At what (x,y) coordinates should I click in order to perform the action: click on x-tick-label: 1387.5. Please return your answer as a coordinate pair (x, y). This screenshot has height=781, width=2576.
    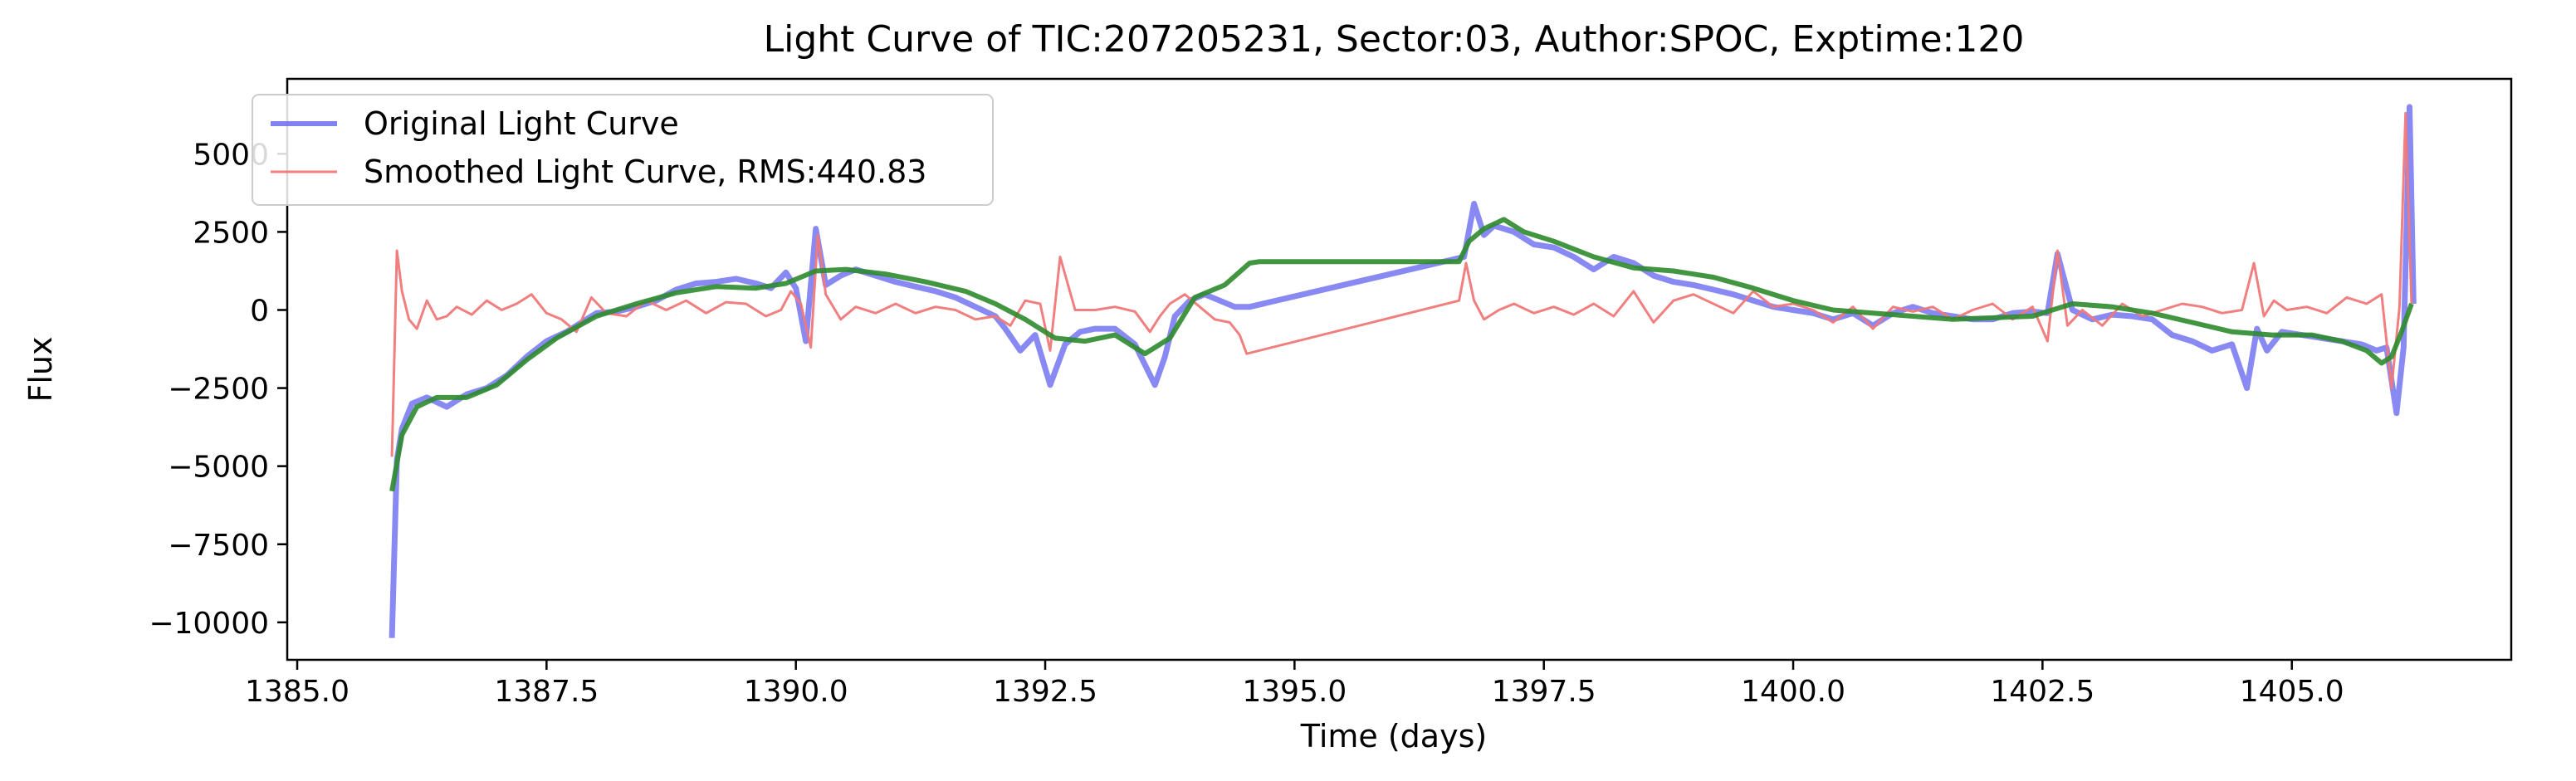
    Looking at the image, I should click on (546, 692).